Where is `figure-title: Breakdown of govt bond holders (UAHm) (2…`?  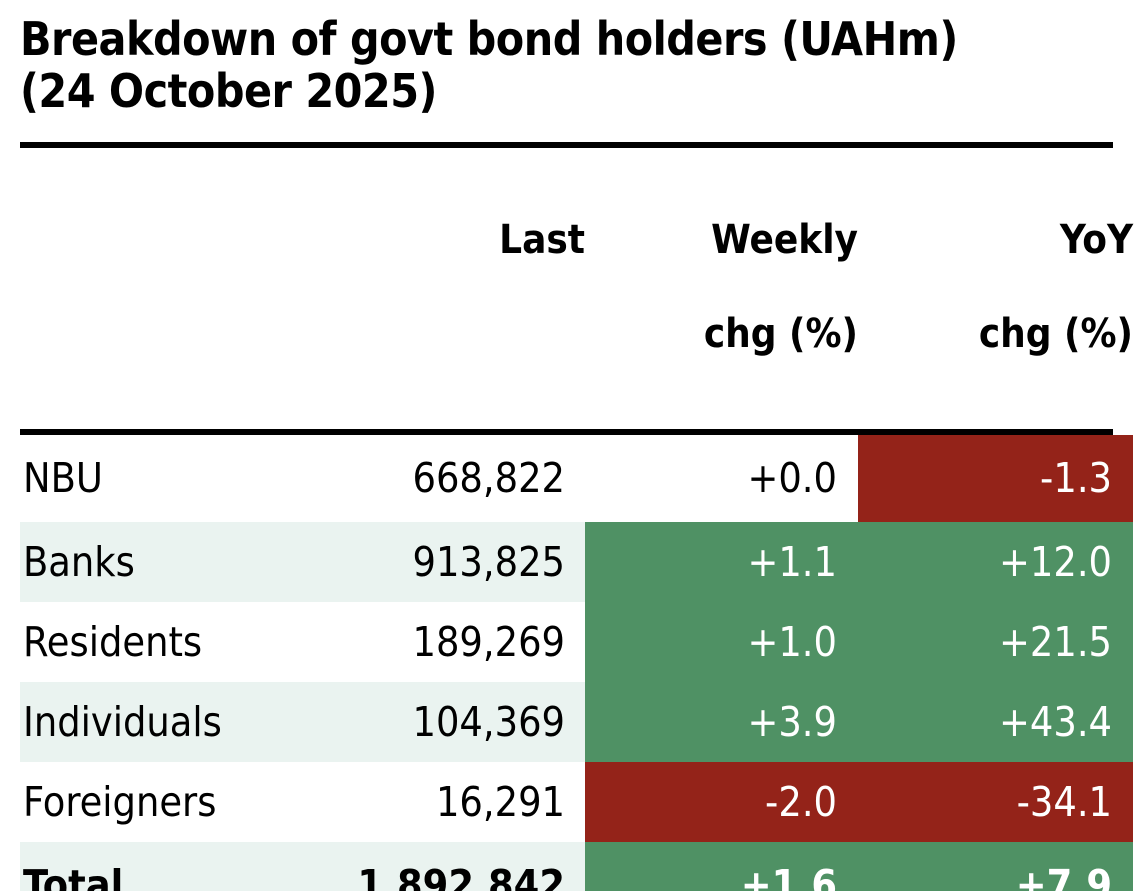 figure-title: Breakdown of govt bond holders (UAHm) (2… is located at coordinates (566, 65).